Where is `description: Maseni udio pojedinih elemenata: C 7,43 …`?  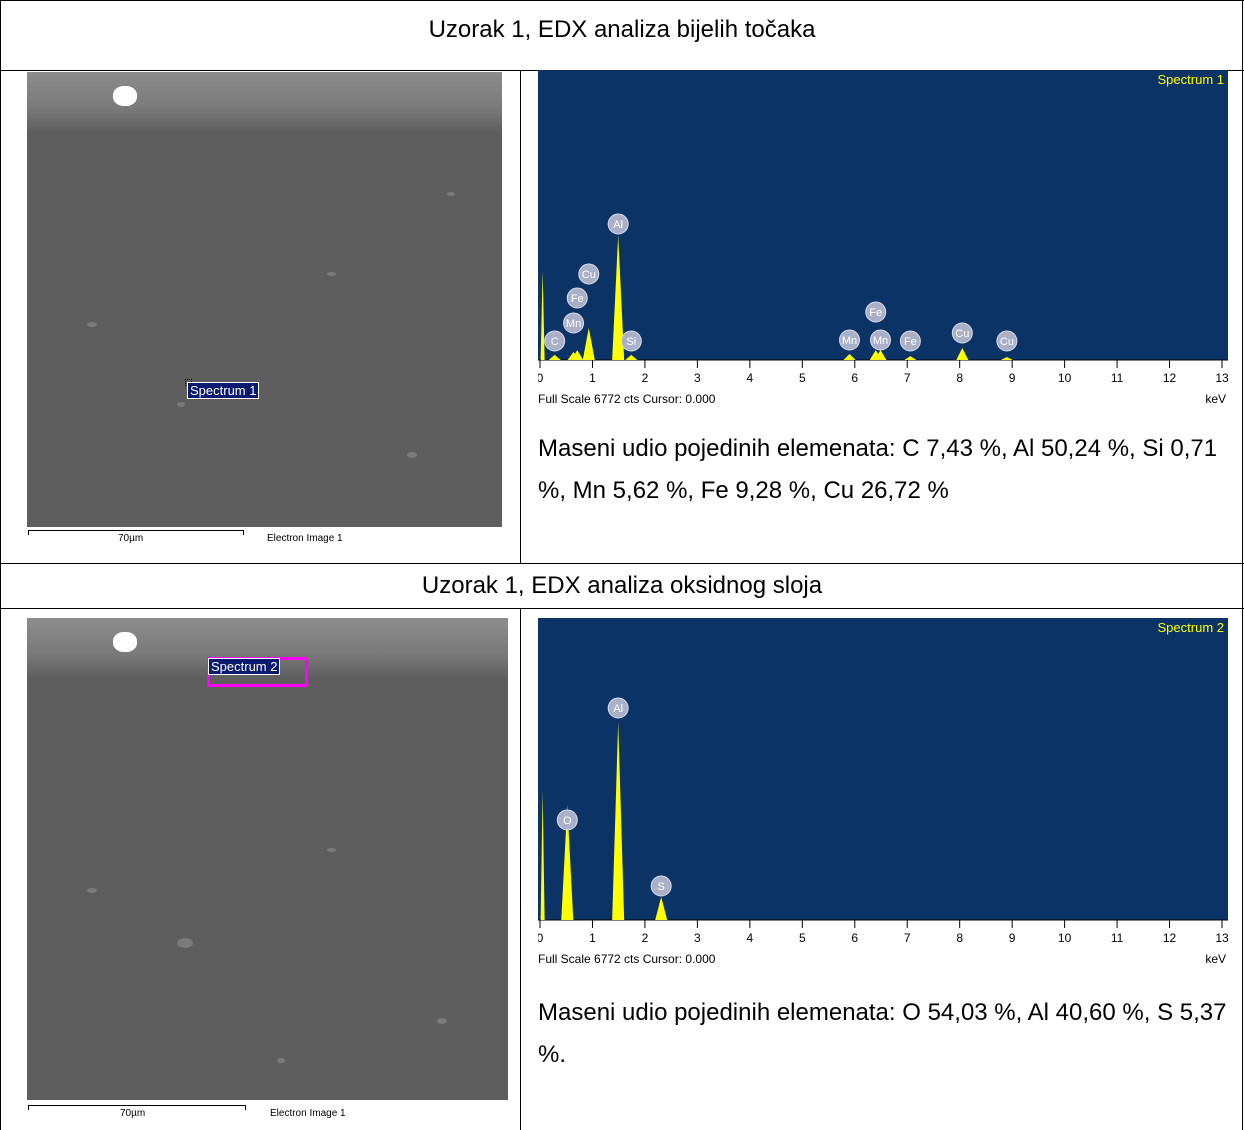
description: Maseni udio pojedinih elemenata: C 7,43 … is located at coordinates (878, 469).